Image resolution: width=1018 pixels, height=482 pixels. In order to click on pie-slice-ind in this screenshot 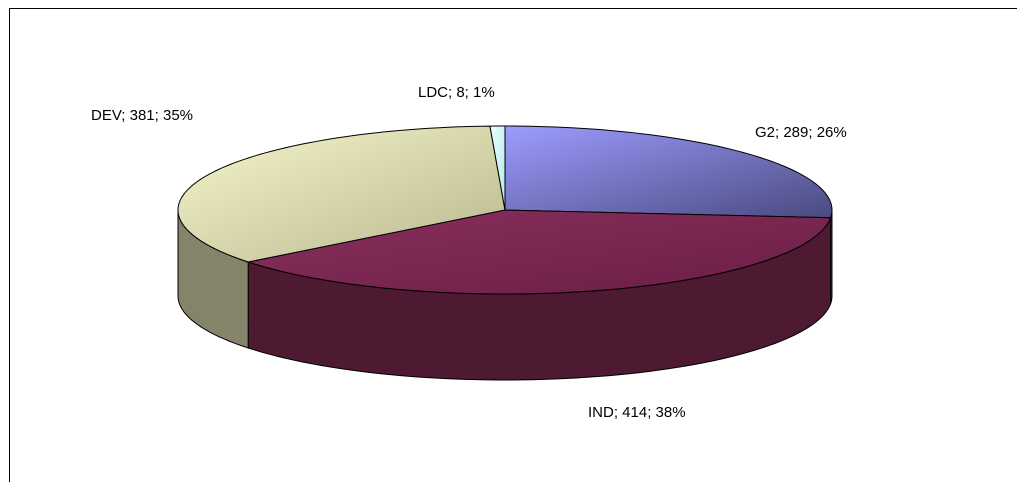, I will do `click(539, 252)`.